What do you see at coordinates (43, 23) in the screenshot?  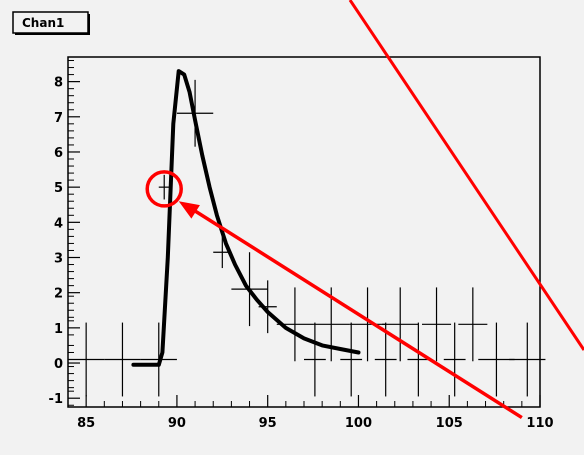 I see `chart-title: Chan1` at bounding box center [43, 23].